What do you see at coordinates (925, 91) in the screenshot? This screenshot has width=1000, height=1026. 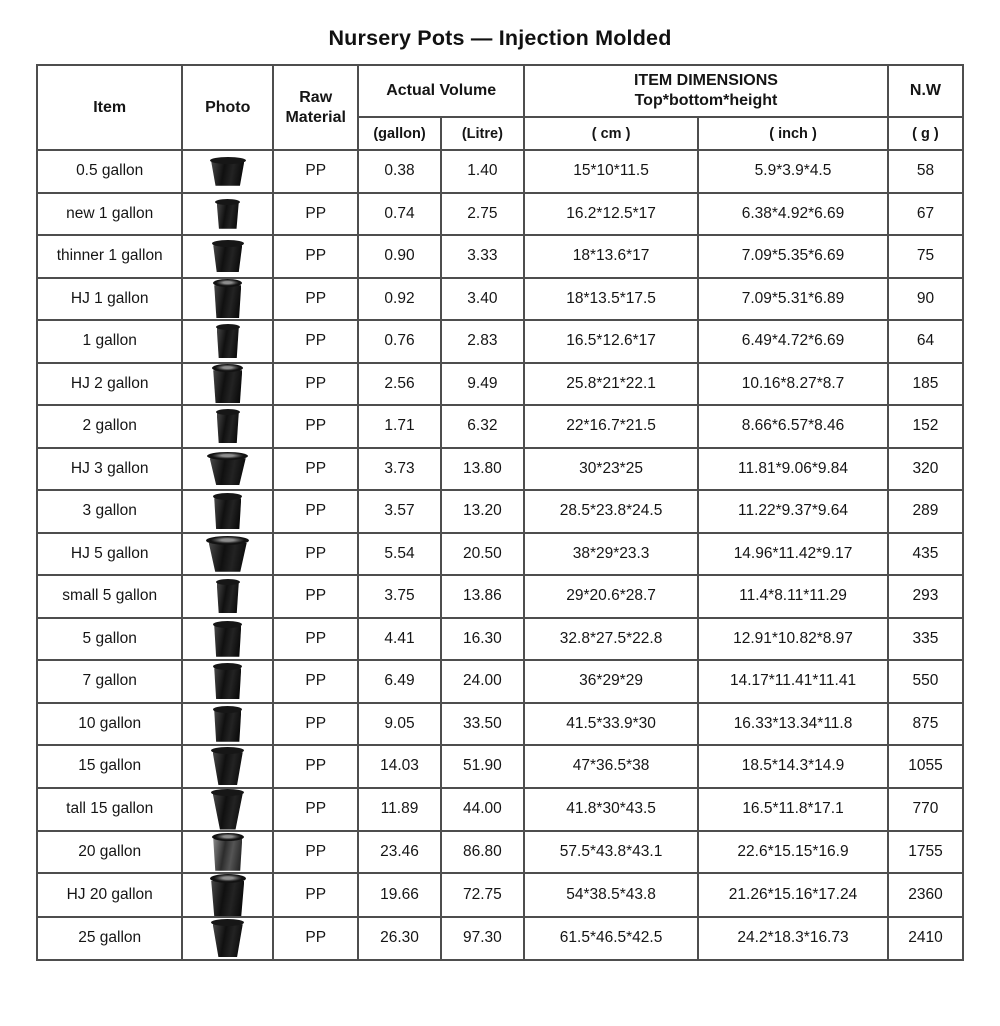 I see `col-header-nw: N.W` at bounding box center [925, 91].